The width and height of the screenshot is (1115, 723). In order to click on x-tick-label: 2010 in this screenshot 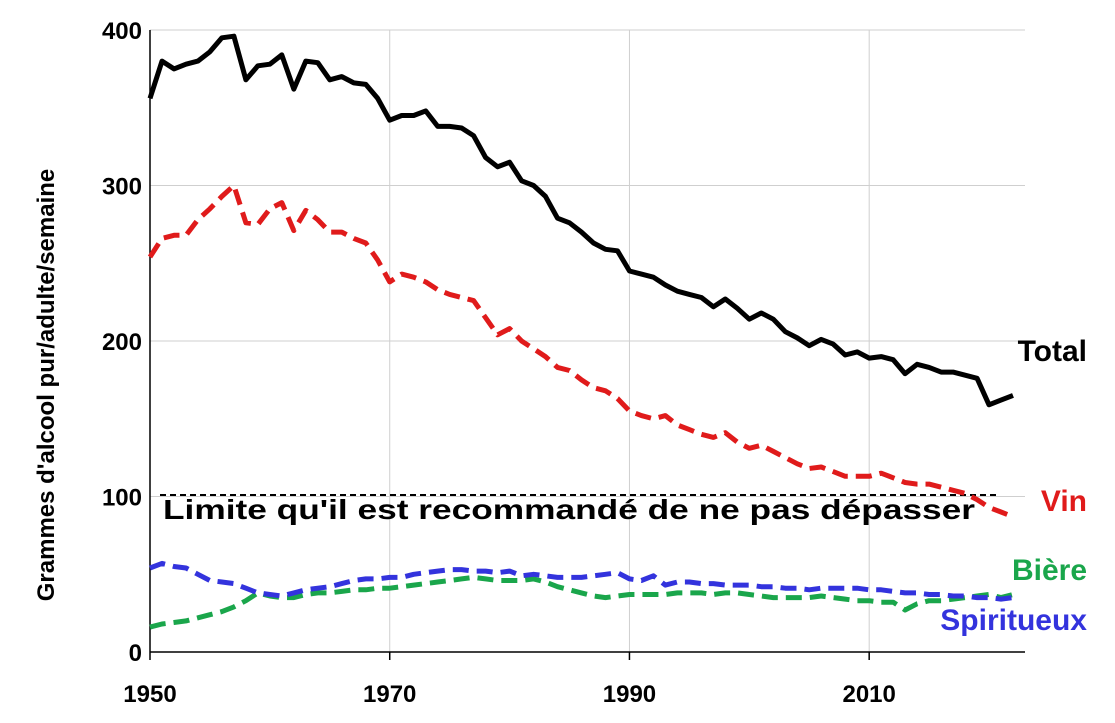, I will do `click(868, 694)`.